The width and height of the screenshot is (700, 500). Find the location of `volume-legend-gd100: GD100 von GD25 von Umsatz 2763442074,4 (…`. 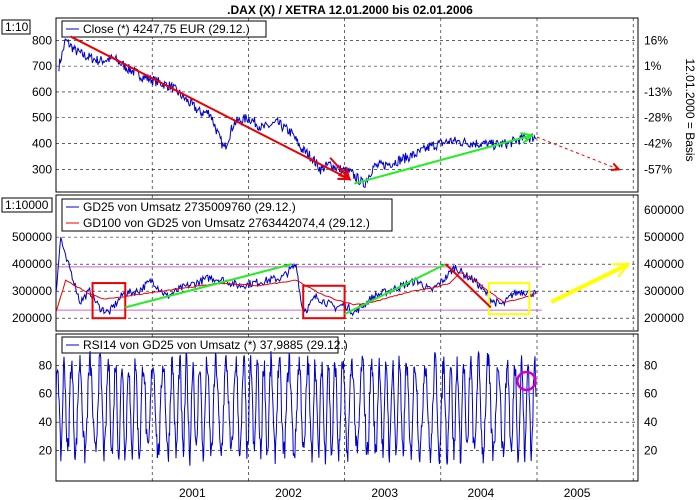

volume-legend-gd100: GD100 von GD25 von Umsatz 2763442074,4 (… is located at coordinates (226, 223).